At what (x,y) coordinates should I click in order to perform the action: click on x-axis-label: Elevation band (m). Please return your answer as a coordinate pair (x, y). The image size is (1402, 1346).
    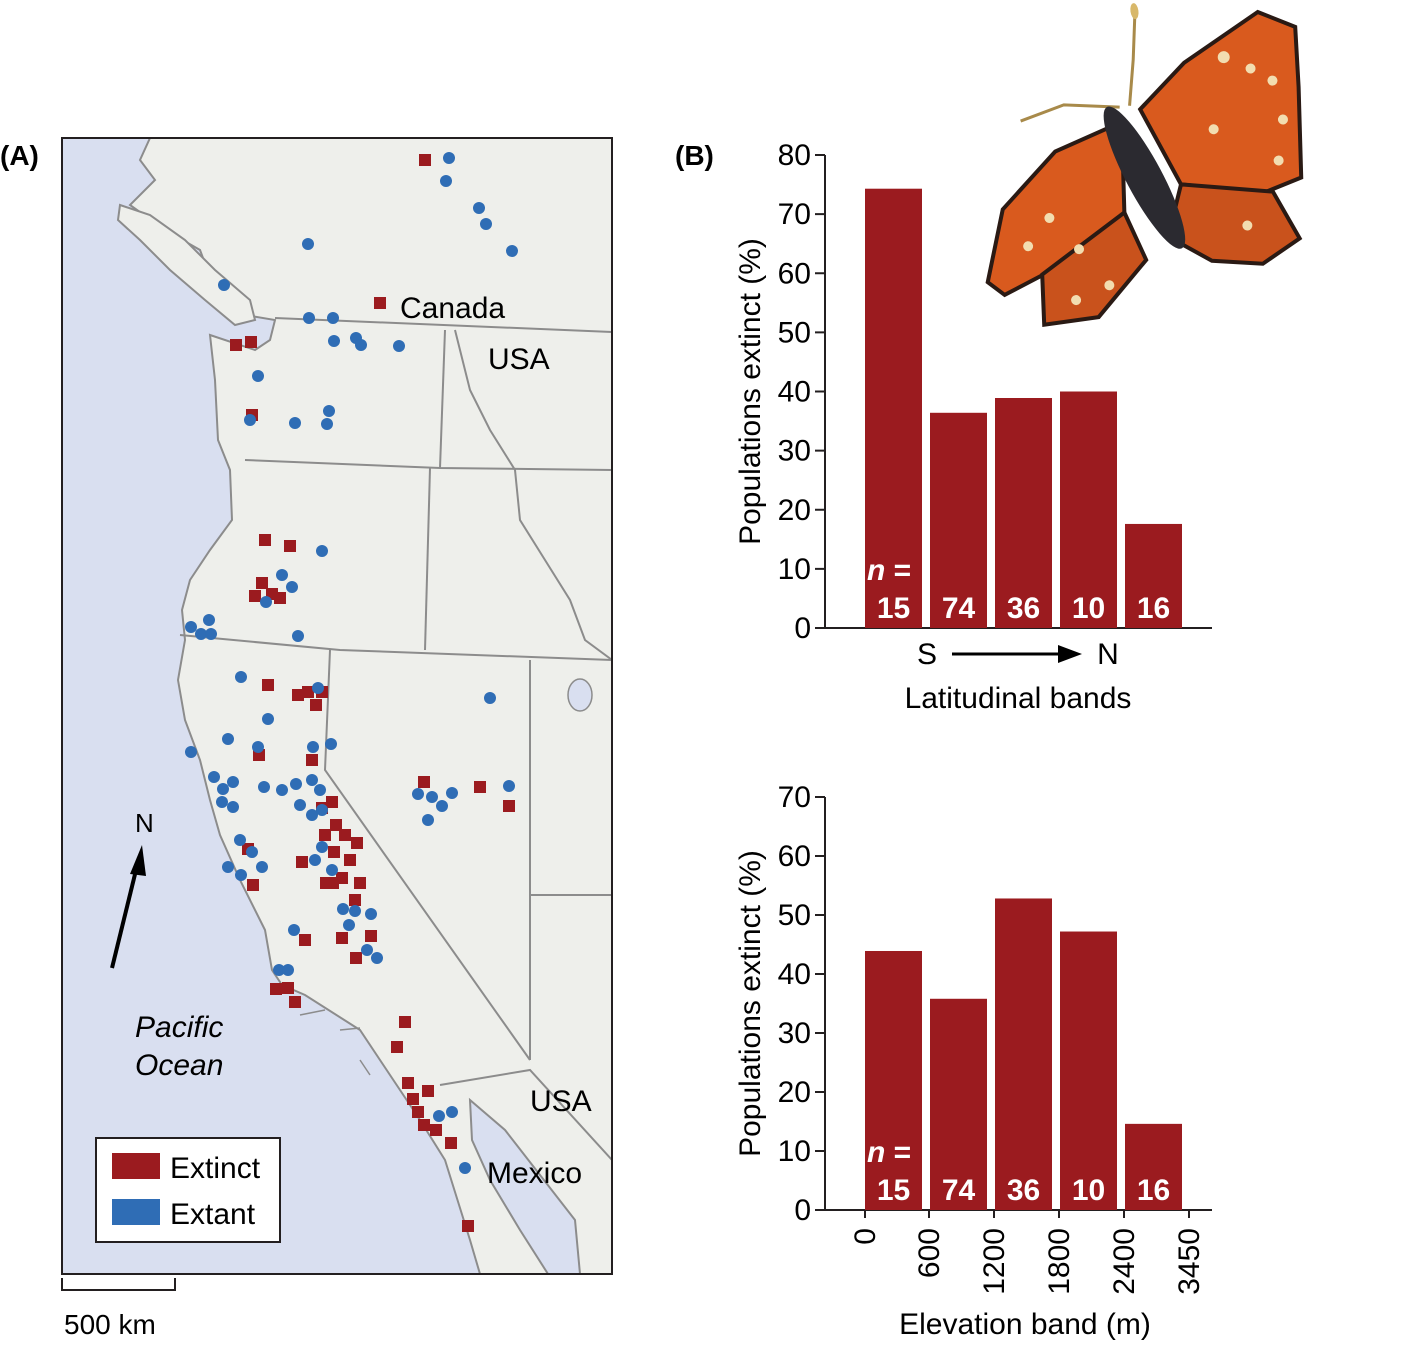
    Looking at the image, I should click on (1025, 1324).